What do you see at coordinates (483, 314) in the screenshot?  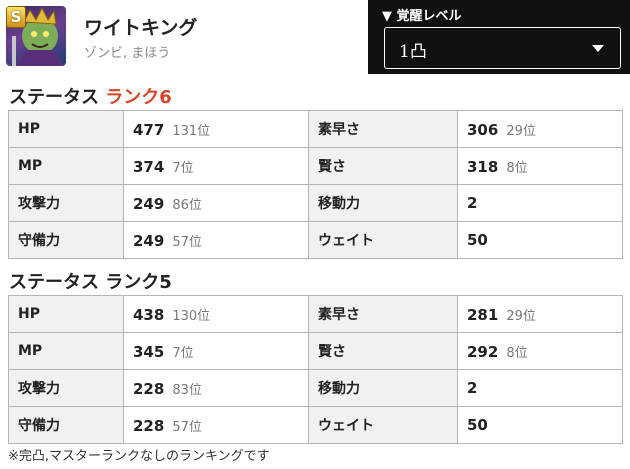 I see `stat-value: 281` at bounding box center [483, 314].